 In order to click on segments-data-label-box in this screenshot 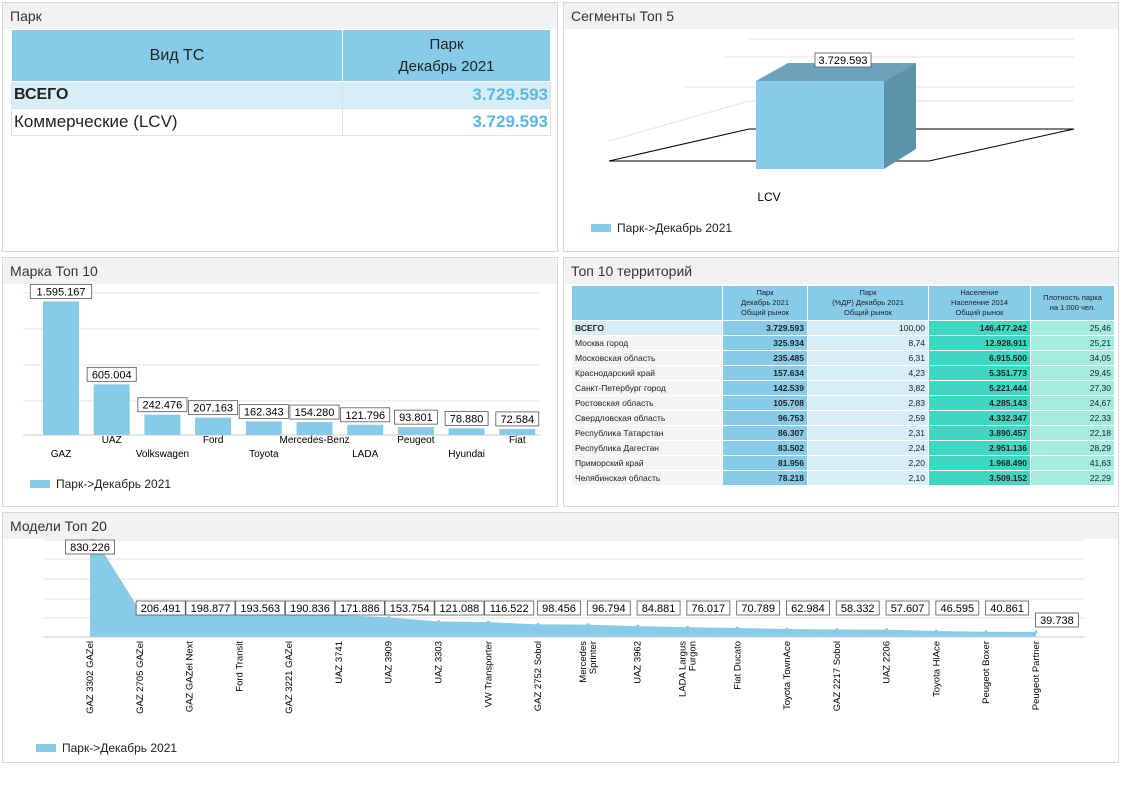, I will do `click(843, 60)`.